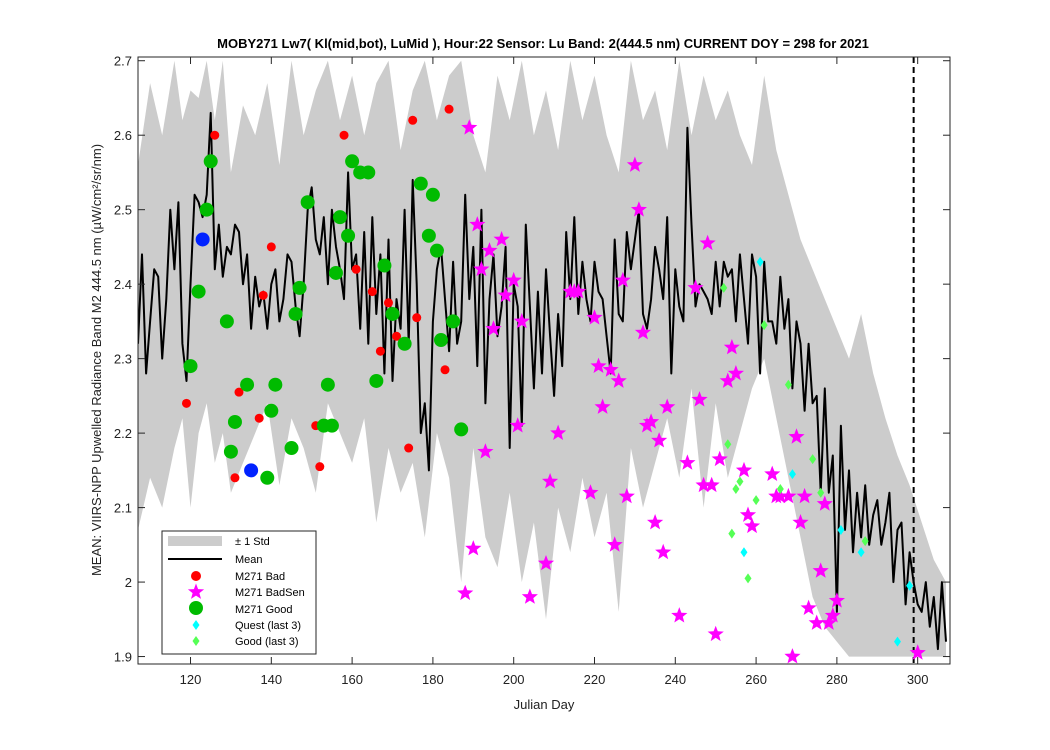 This screenshot has width=1050, height=750. I want to click on y-tick-label: 2, so click(128, 582).